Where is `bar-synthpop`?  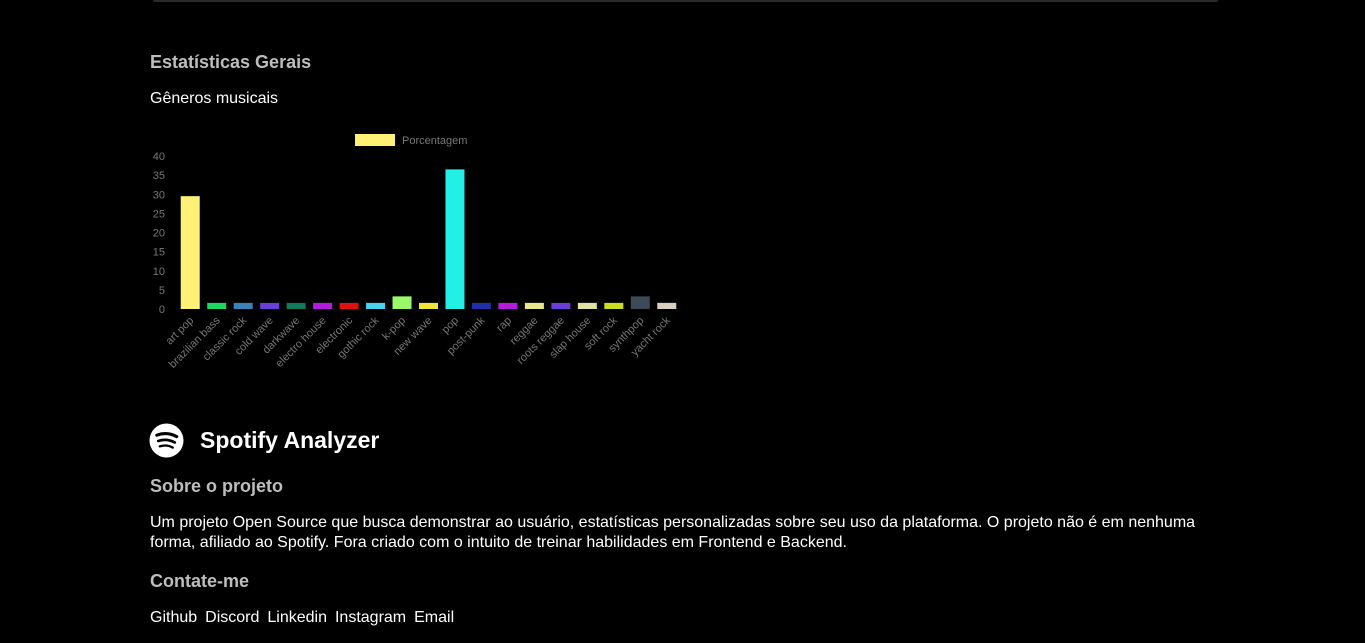
bar-synthpop is located at coordinates (640, 302).